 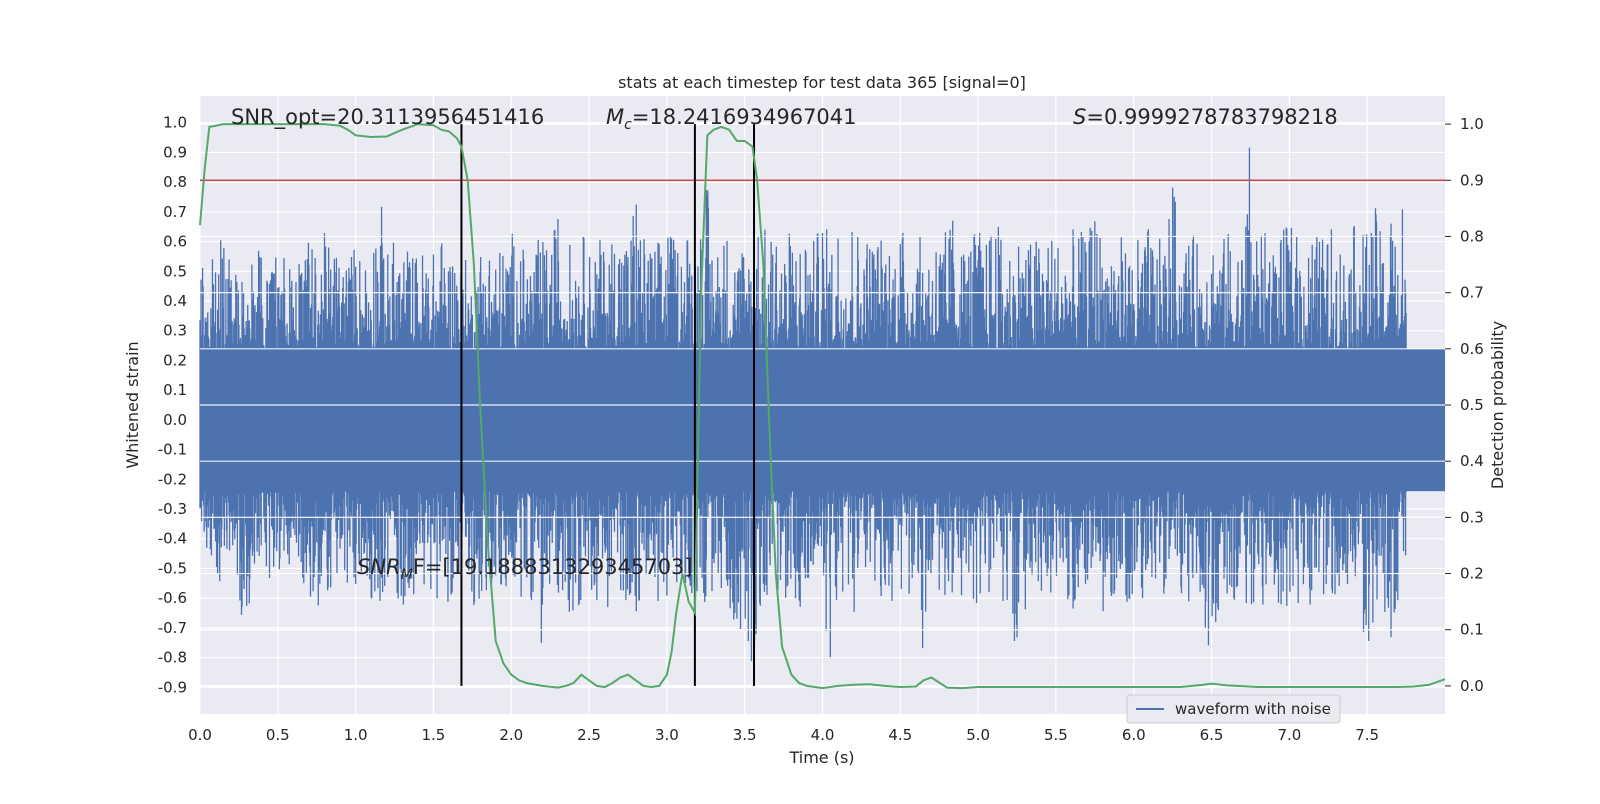 I want to click on y-tick-label: 0.3, so click(x=175, y=331).